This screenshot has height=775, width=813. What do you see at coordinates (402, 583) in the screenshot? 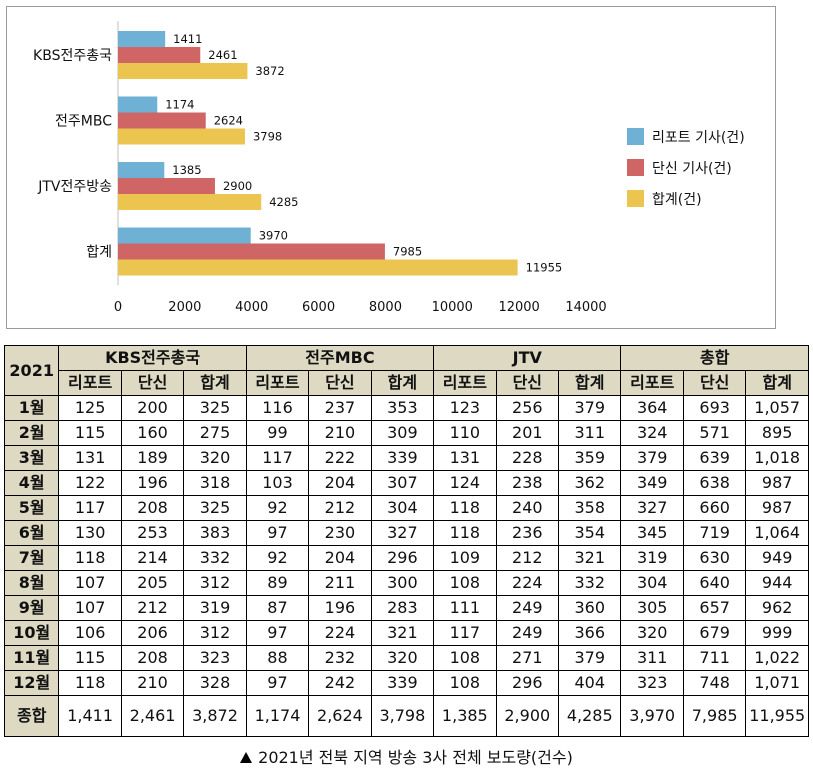
I see `table-cell: 300` at bounding box center [402, 583].